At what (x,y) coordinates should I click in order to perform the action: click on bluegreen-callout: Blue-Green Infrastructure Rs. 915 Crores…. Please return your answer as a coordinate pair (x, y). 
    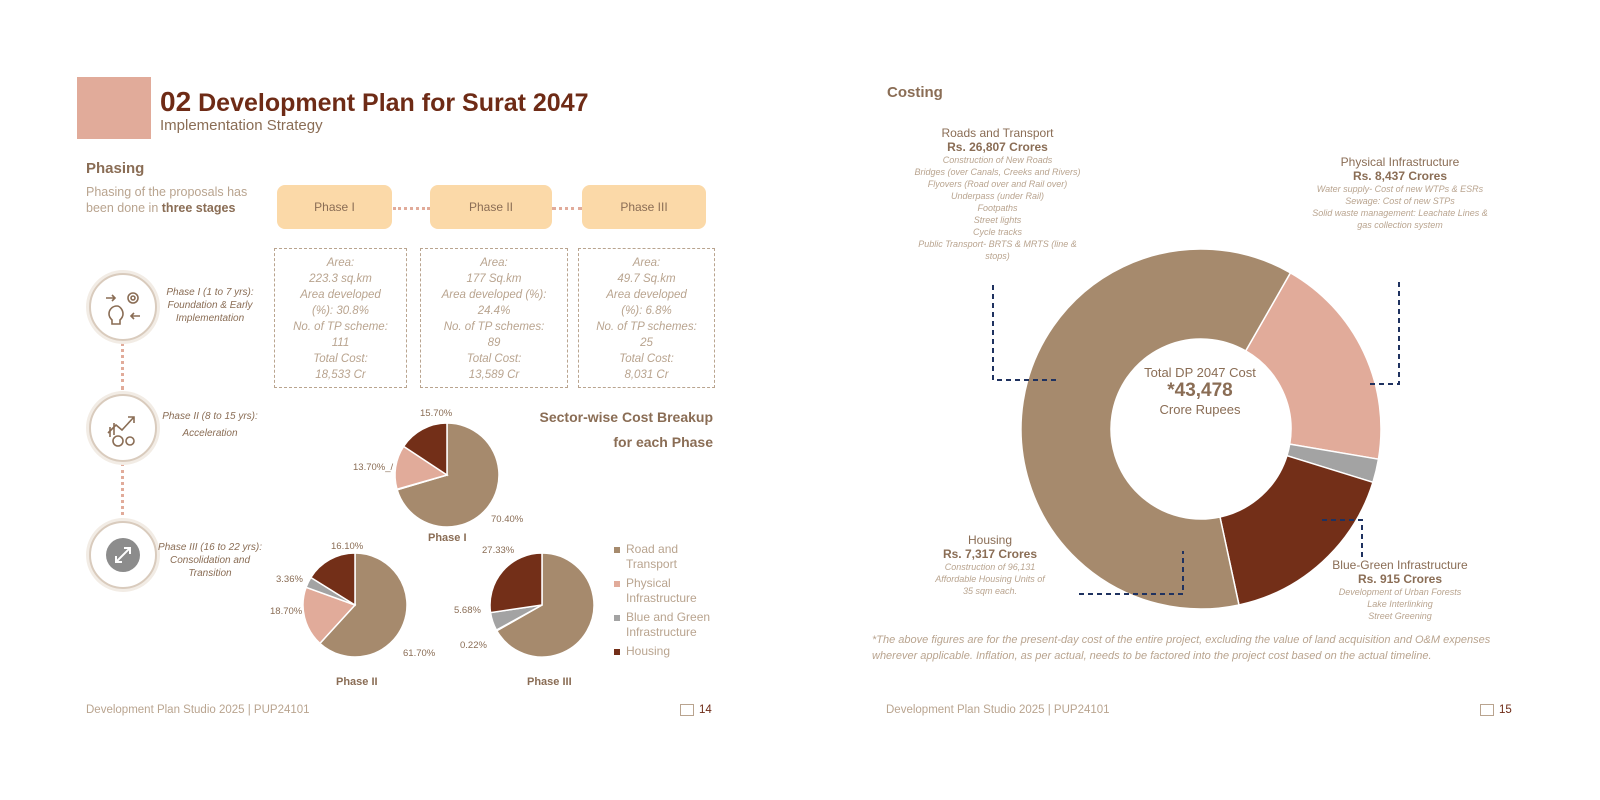
    Looking at the image, I should click on (1400, 590).